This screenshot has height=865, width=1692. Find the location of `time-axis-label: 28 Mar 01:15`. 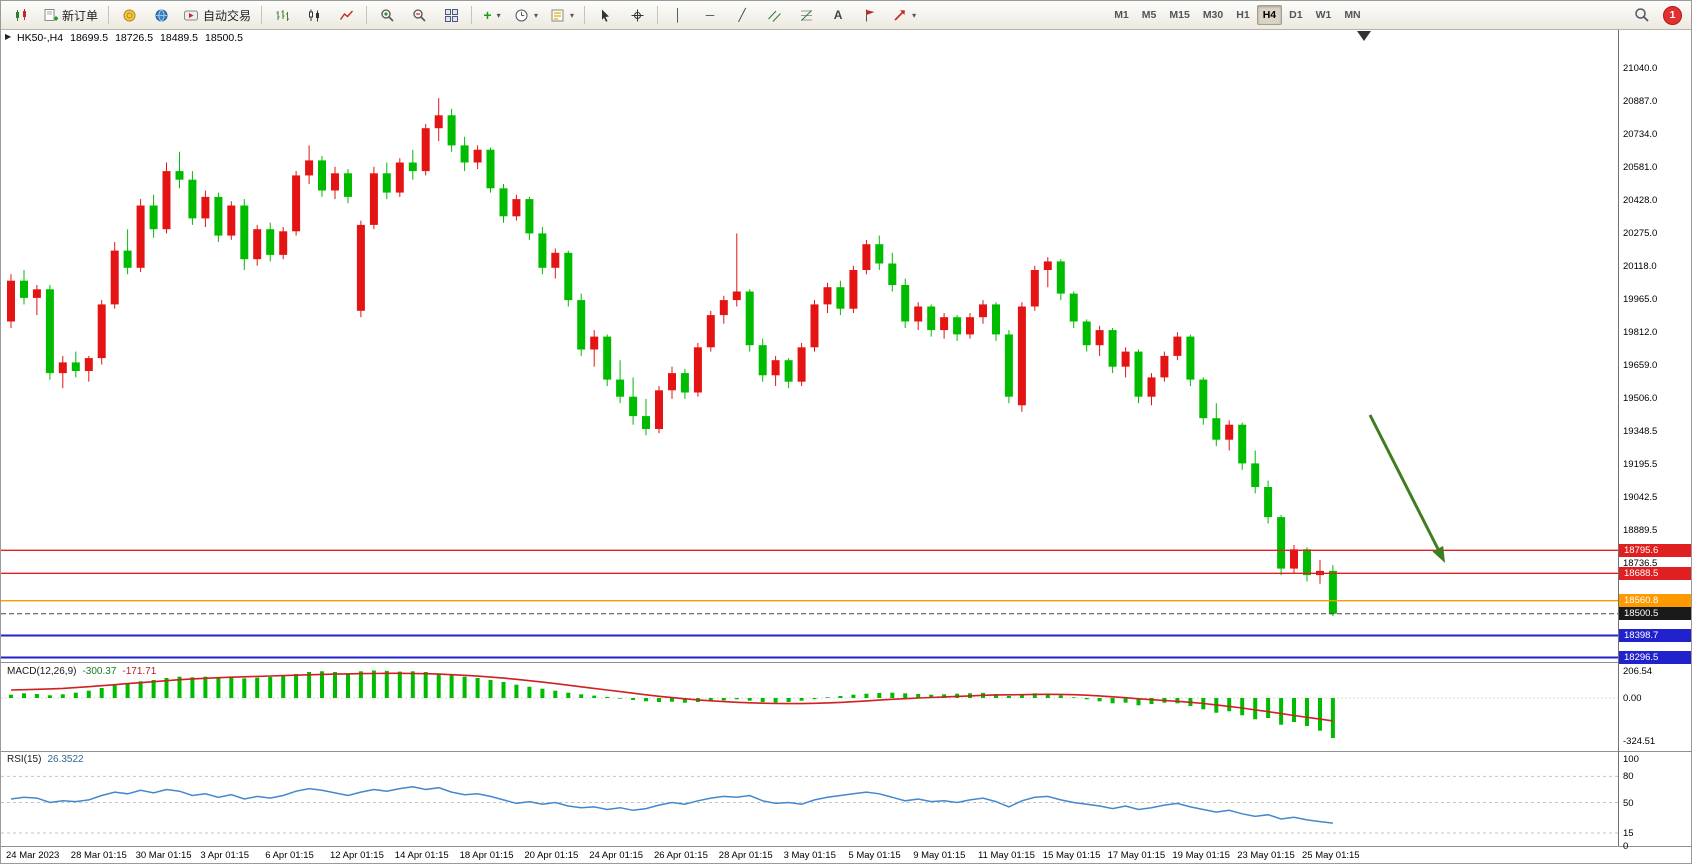

time-axis-label: 28 Mar 01:15 is located at coordinates (98, 855).